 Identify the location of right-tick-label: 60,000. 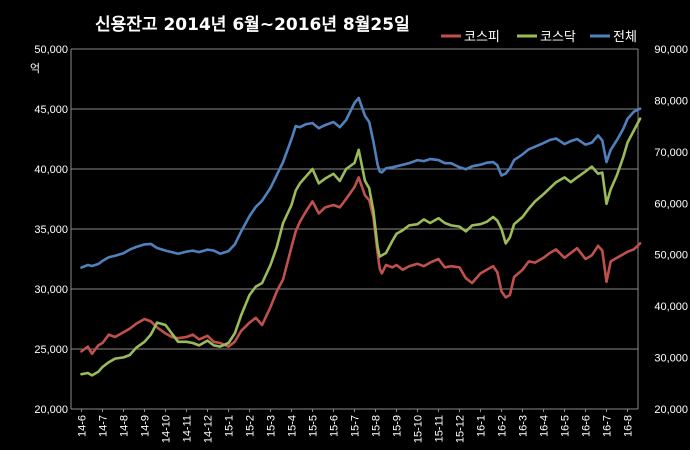
(671, 204).